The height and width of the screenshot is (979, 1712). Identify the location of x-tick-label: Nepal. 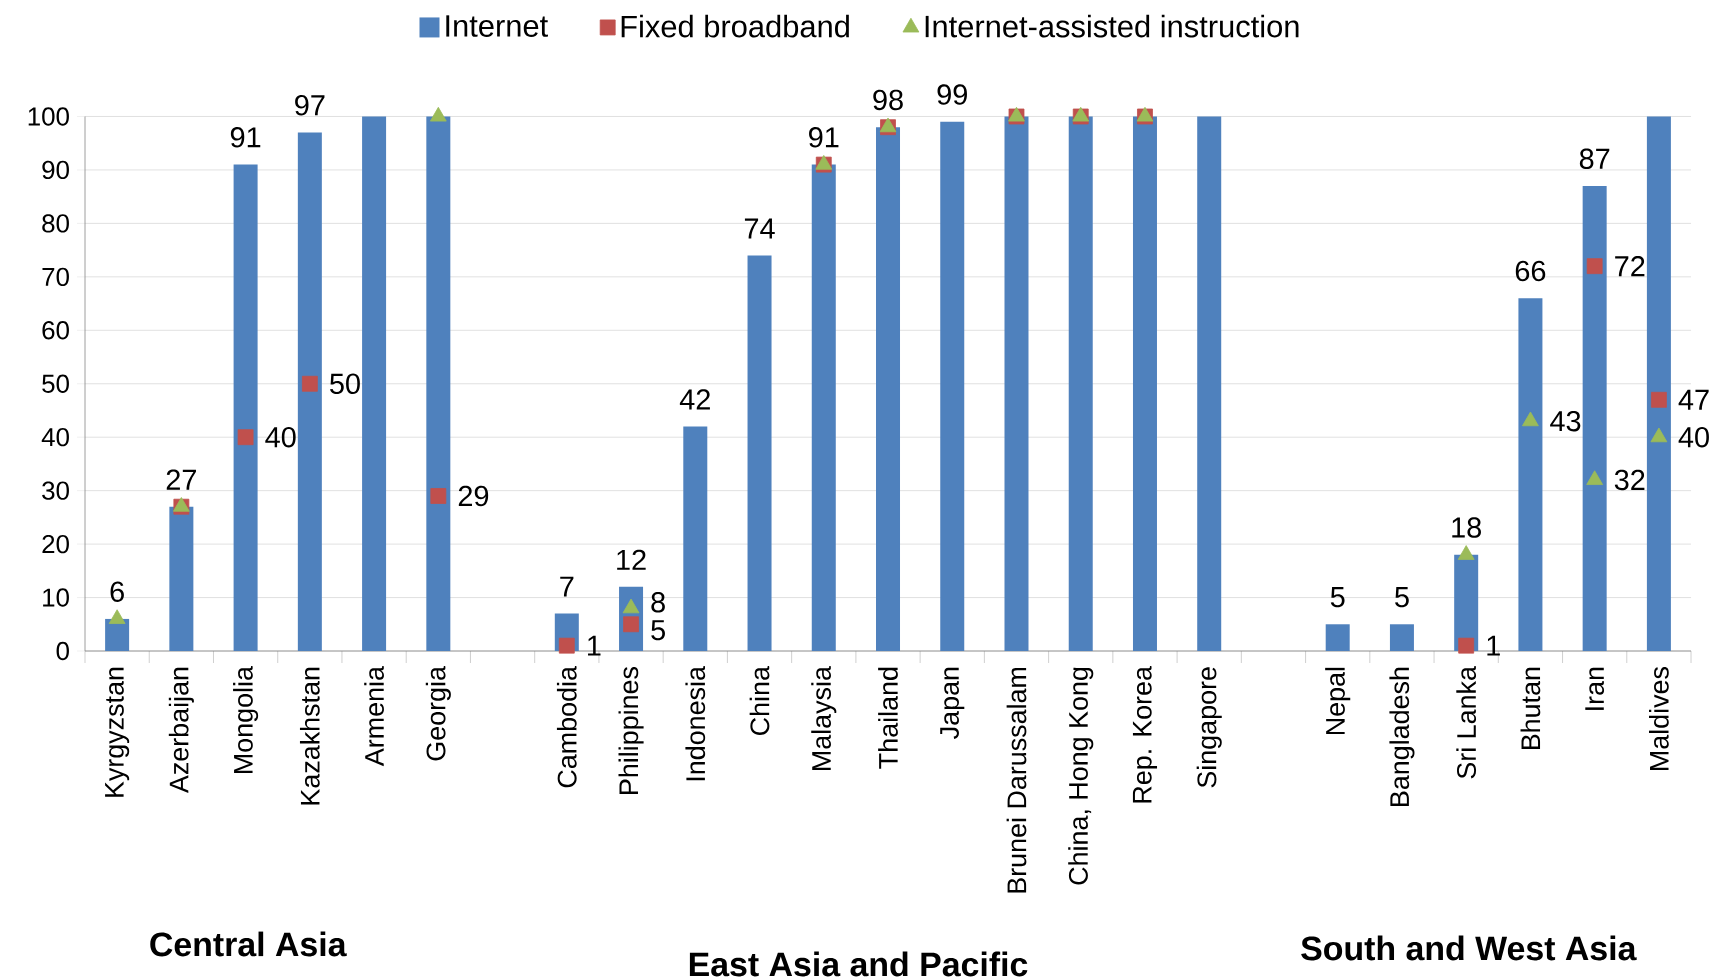
(1338, 701).